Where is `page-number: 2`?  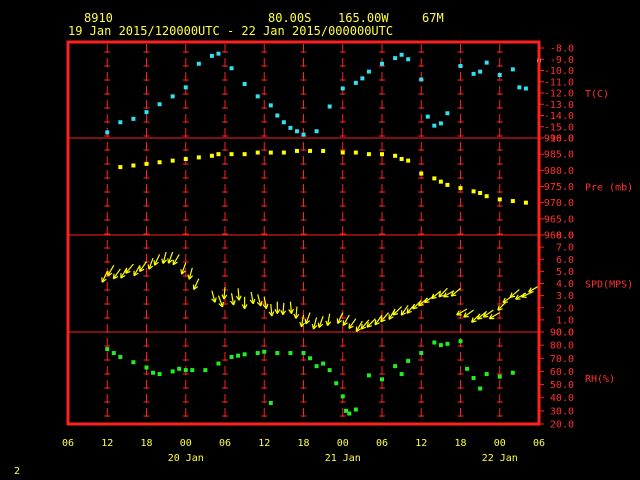 page-number: 2 is located at coordinates (17, 471).